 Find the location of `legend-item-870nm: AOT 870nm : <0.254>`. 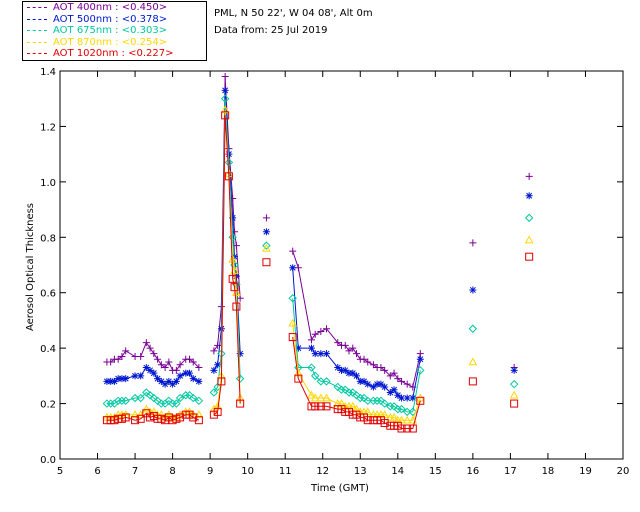

legend-item-870nm: AOT 870nm : <0.254> is located at coordinates (114, 43).